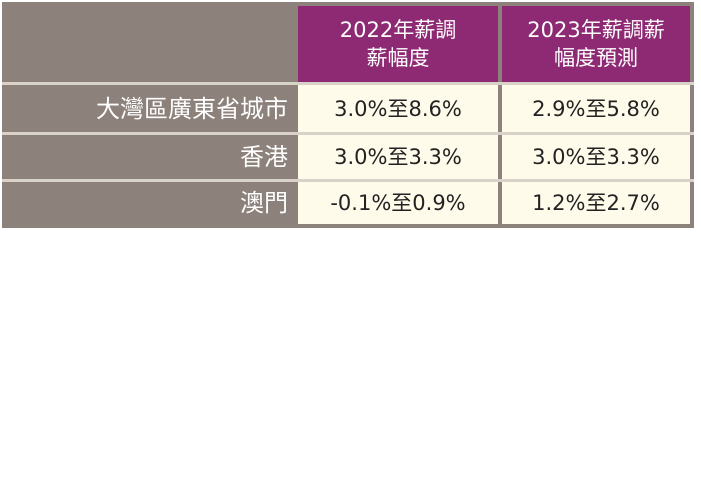  What do you see at coordinates (264, 157) in the screenshot?
I see `row-label-hongkong: 香港` at bounding box center [264, 157].